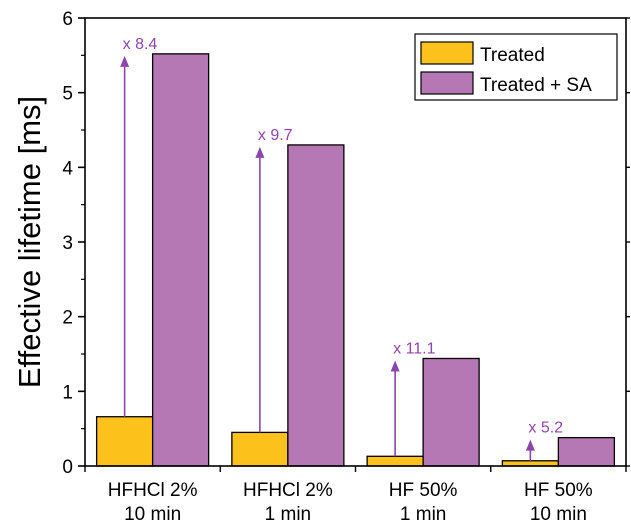 This screenshot has height=525, width=631. What do you see at coordinates (153, 490) in the screenshot?
I see `x-tick-label-1-line-1: HFHCl 2%` at bounding box center [153, 490].